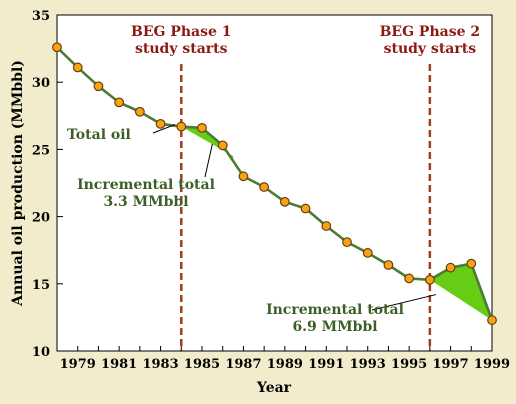  I want to click on annotation-3-text: 6.9 MMbbl, so click(334, 327).